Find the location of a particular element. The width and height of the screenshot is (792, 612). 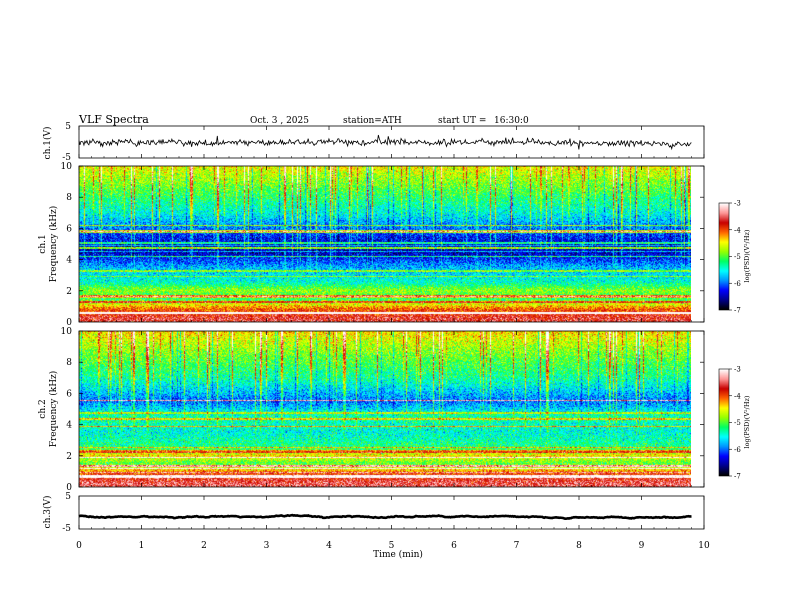

ch1-spectrogram-ylabel-frequency: Frequency (kHz) is located at coordinates (53, 244).